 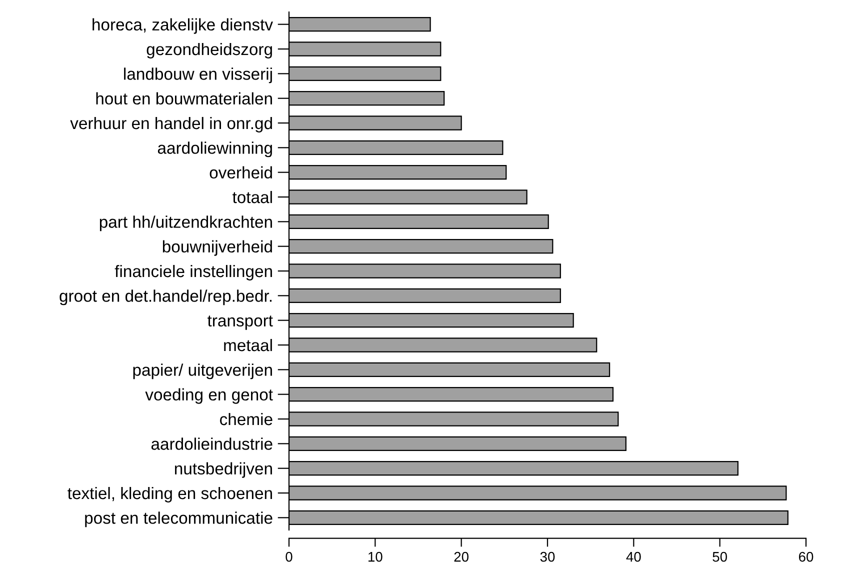 What do you see at coordinates (223, 470) in the screenshot?
I see `y-tick-label: nutsbedrijven` at bounding box center [223, 470].